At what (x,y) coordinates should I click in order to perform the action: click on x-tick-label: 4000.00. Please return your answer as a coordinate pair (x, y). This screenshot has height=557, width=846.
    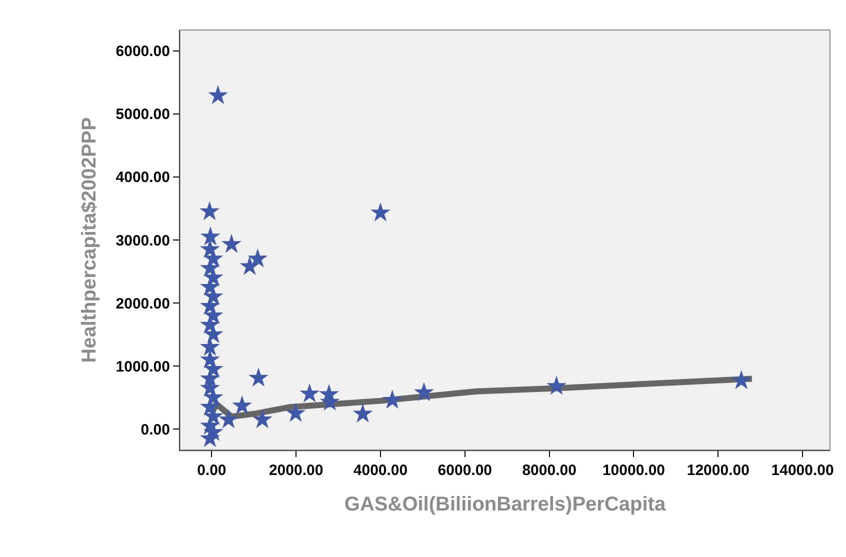
    Looking at the image, I should click on (380, 470).